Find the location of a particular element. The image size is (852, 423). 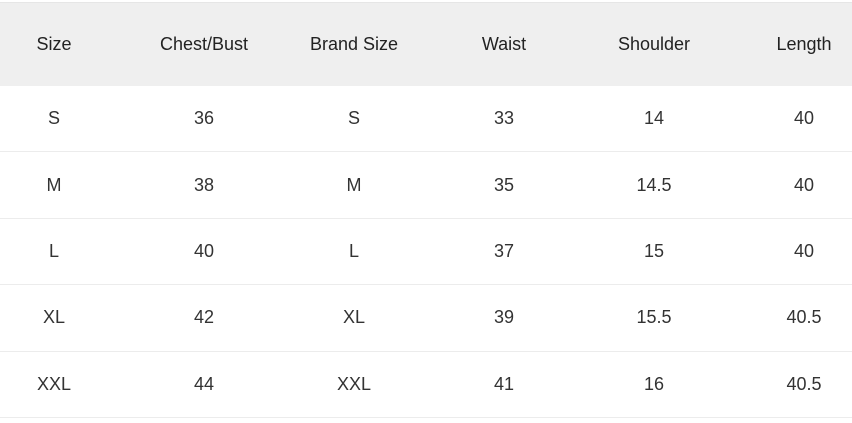

cell-waist: 39 is located at coordinates (504, 317).